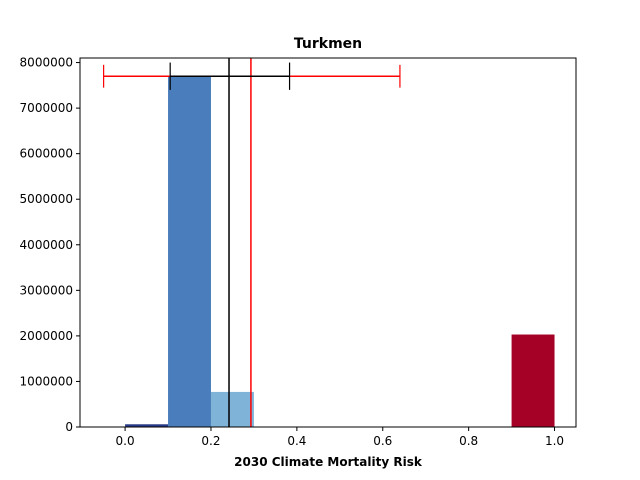 The width and height of the screenshot is (640, 480). What do you see at coordinates (46, 245) in the screenshot?
I see `y-tick-label: 4000000` at bounding box center [46, 245].